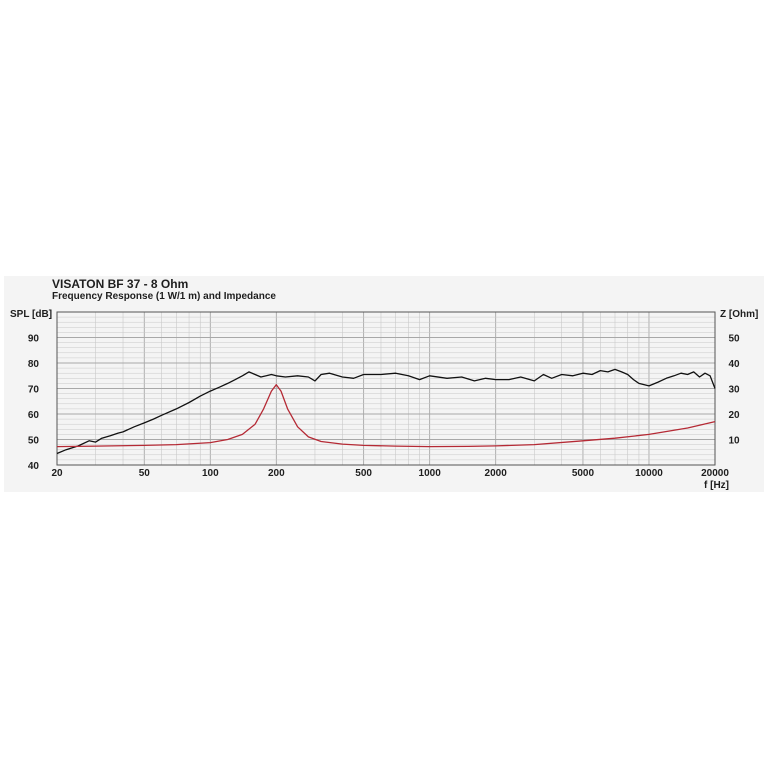 The image size is (768, 768). What do you see at coordinates (34, 364) in the screenshot?
I see `y-left-tick-label: 80` at bounding box center [34, 364].